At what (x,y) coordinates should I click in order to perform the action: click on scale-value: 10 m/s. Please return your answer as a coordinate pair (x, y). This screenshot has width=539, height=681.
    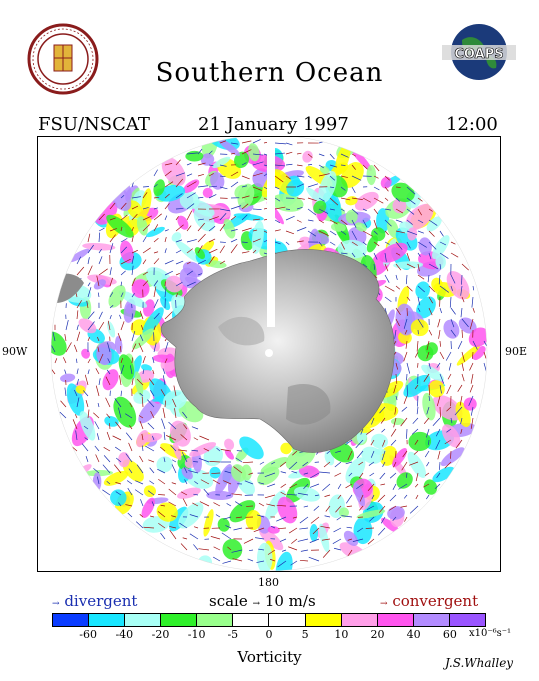
    Looking at the image, I should click on (290, 601).